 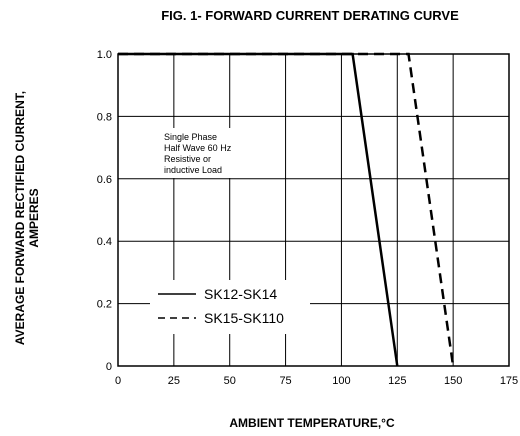 I want to click on legend: SK12-SK14 SK15-SK110, so click(x=221, y=306).